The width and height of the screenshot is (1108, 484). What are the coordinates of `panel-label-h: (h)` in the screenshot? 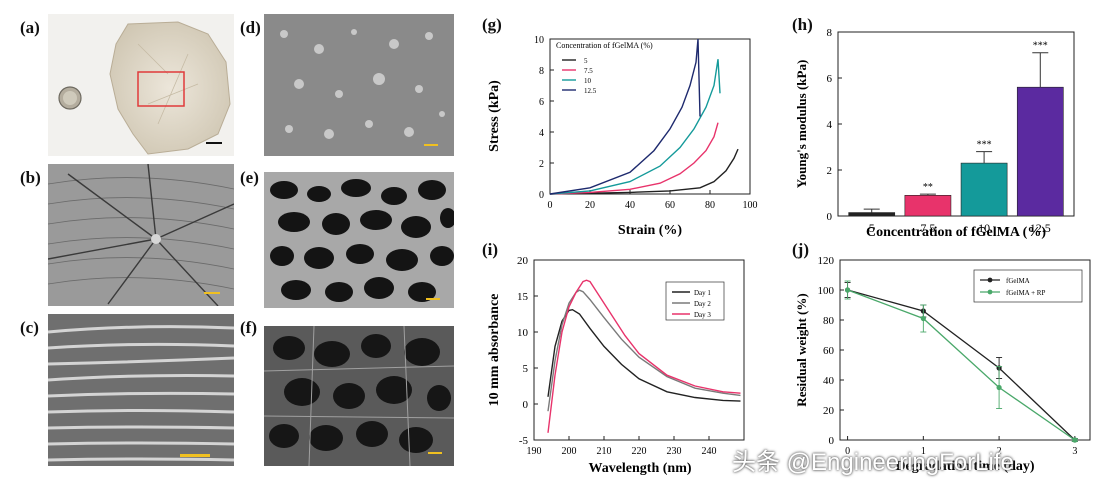 It's located at (802, 24).